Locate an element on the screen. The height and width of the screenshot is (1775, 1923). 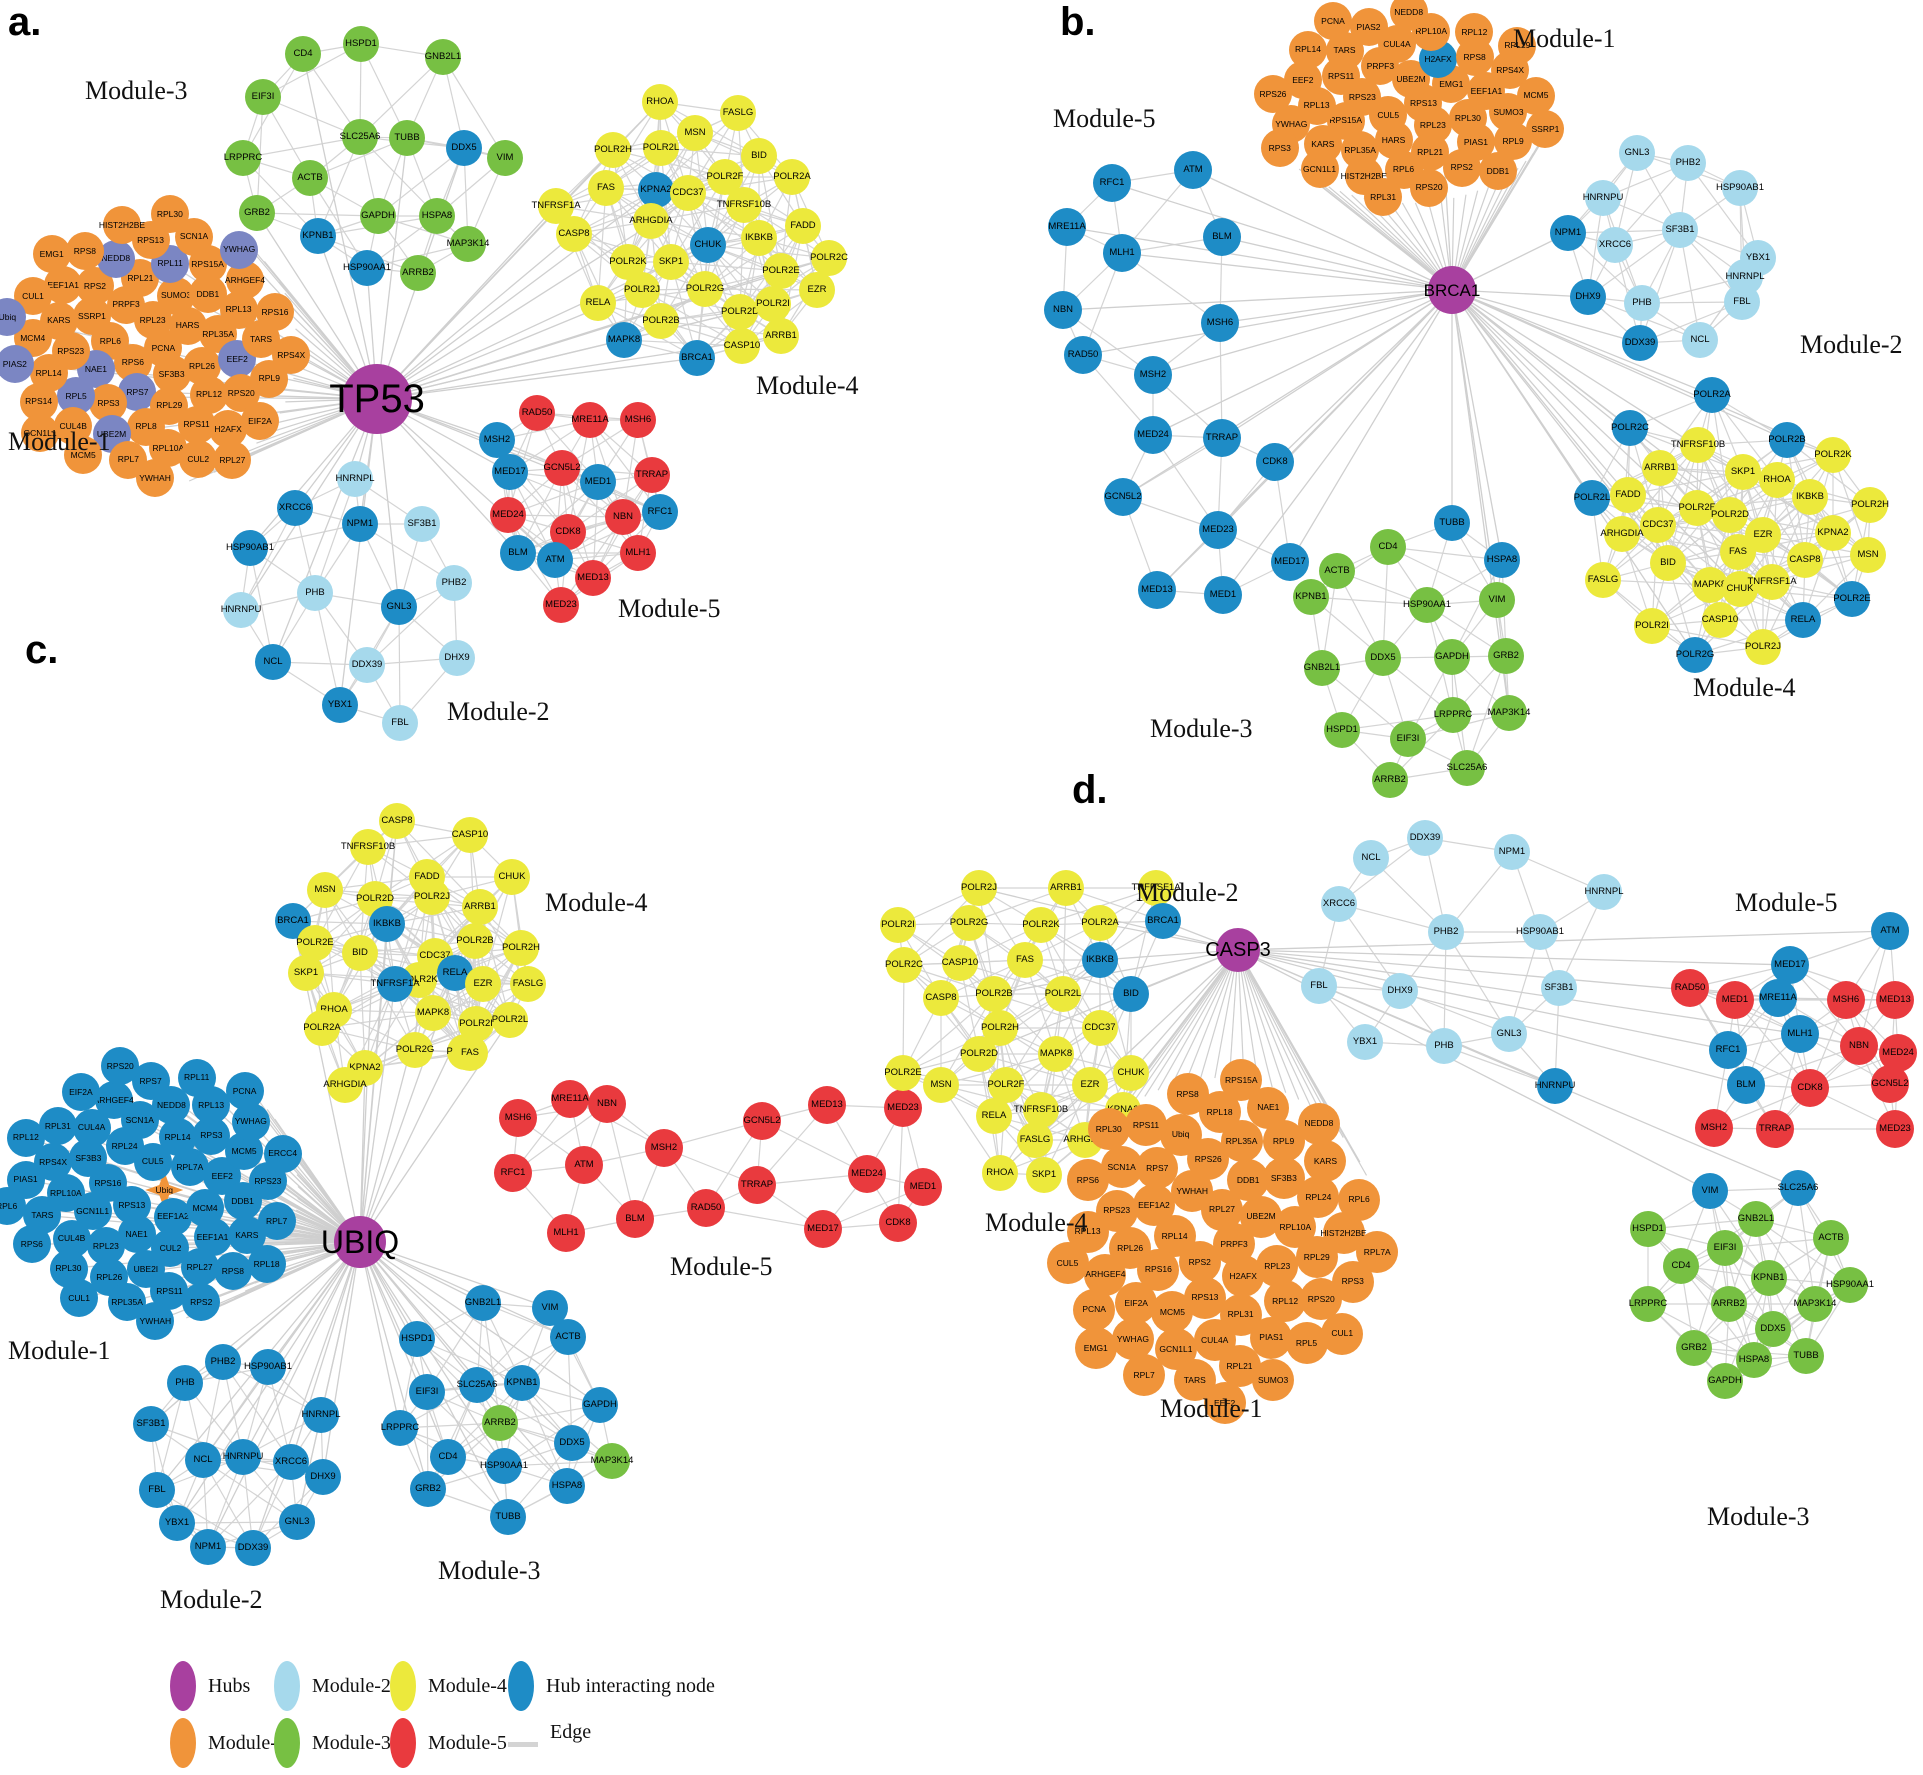
node-RPS15A: RPS15A is located at coordinates (1241, 1080).